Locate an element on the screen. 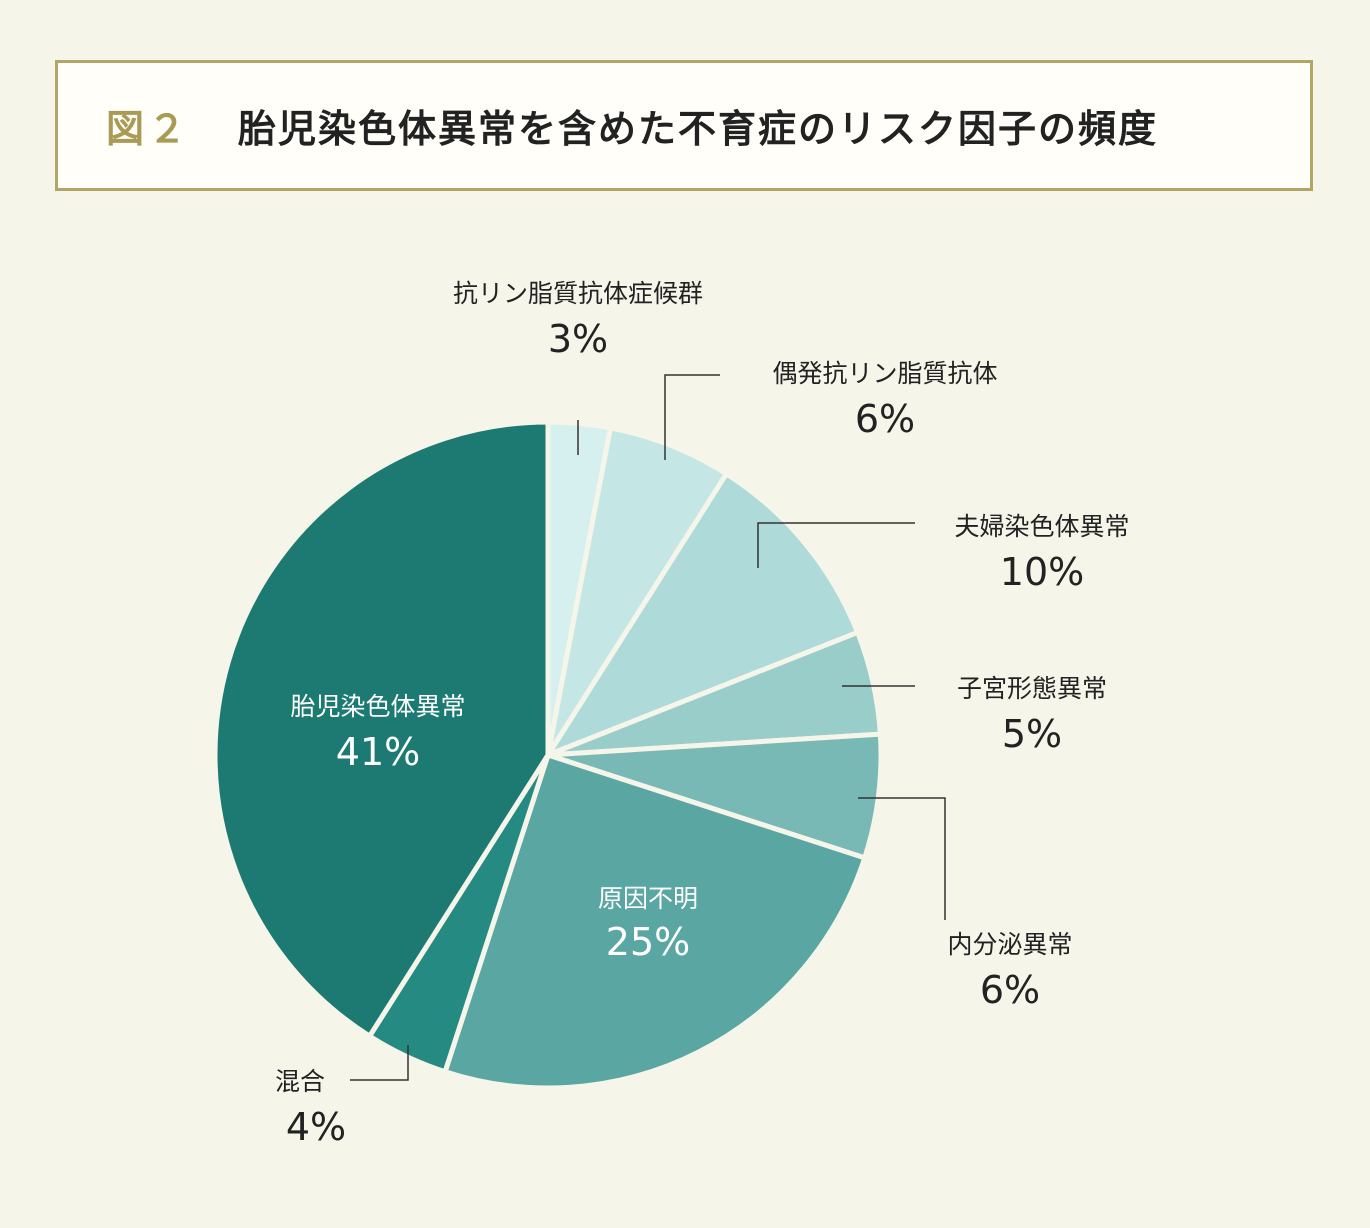 The height and width of the screenshot is (1228, 1370). title-box: 図２ 胎児染色体異常を含めた不育症のリスク因子の頻度 is located at coordinates (684, 125).